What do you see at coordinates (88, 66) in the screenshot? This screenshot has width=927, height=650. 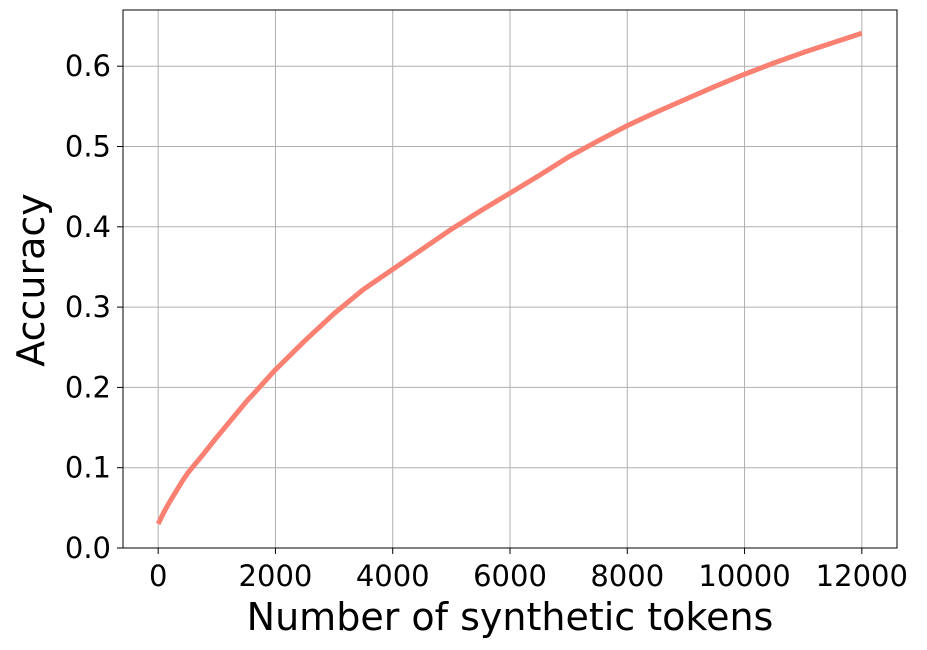 I see `y-tick-label: 0.6` at bounding box center [88, 66].